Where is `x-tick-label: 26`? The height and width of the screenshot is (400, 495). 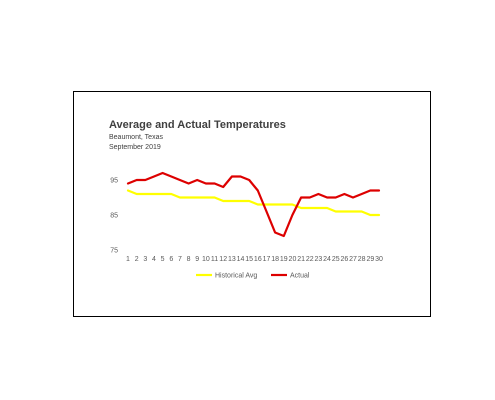 x-tick-label: 26 is located at coordinates (344, 259).